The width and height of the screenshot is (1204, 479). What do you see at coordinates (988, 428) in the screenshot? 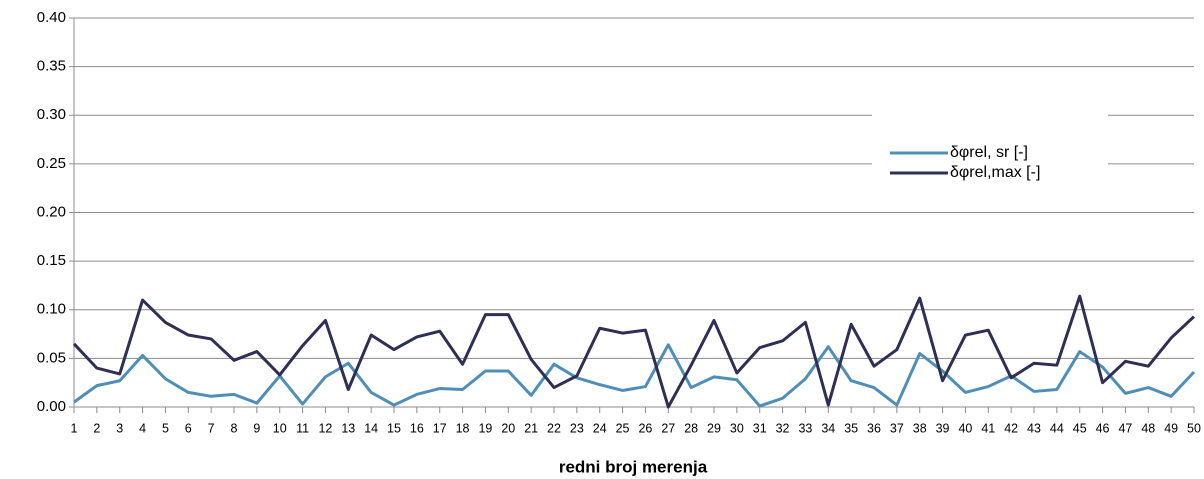
I see `x-tick-label: 41` at bounding box center [988, 428].